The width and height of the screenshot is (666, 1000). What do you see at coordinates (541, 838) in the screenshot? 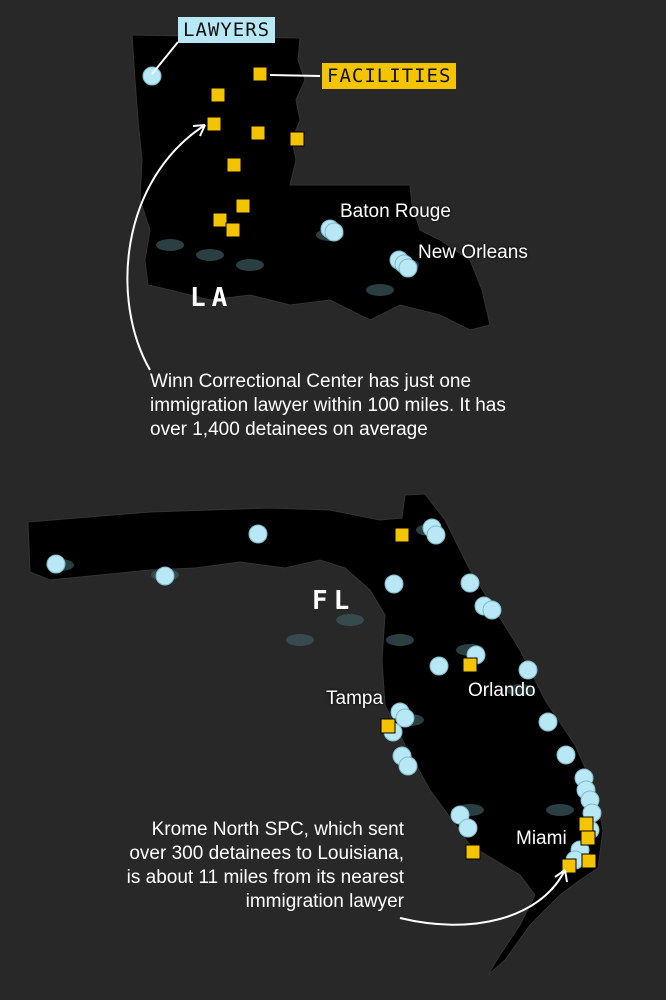
I see `city-label-miami: Miami` at bounding box center [541, 838].